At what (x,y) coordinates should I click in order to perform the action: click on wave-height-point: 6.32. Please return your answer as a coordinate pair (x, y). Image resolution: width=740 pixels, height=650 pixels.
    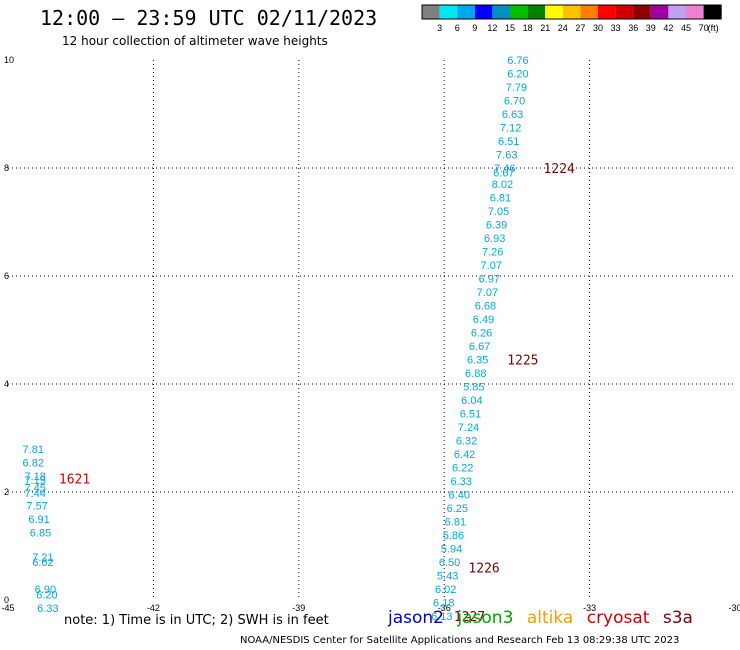
    Looking at the image, I should click on (466, 442).